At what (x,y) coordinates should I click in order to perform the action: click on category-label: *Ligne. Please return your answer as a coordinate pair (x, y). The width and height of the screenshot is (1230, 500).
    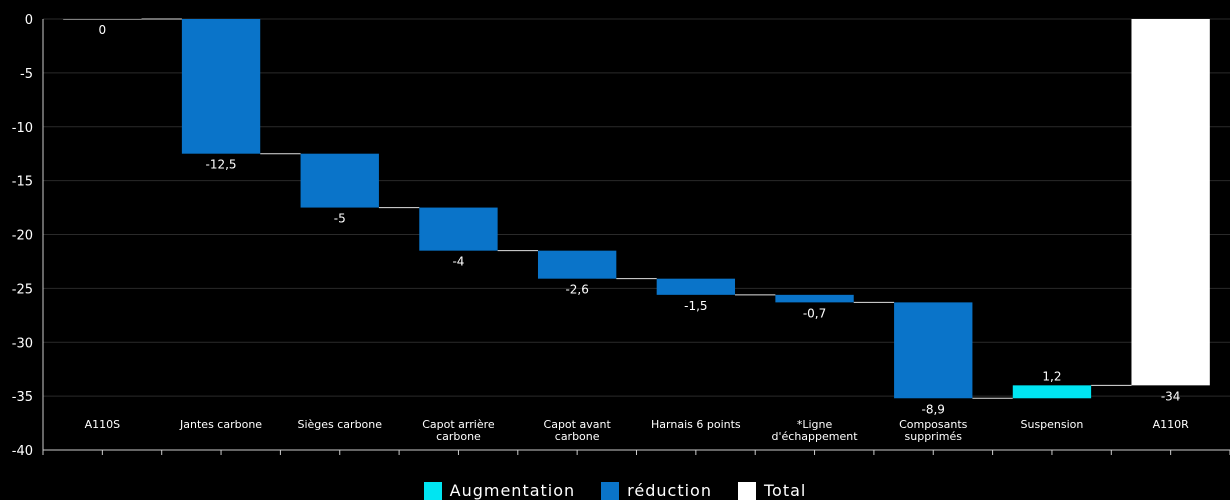
    Looking at the image, I should click on (815, 424).